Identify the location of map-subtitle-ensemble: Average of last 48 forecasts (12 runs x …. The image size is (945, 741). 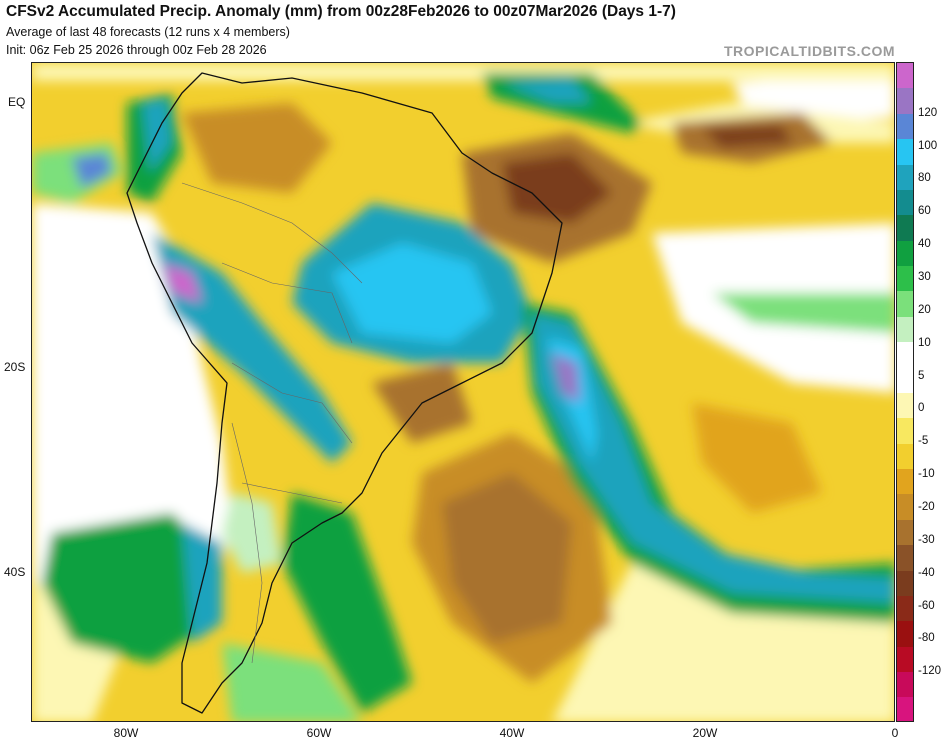
(148, 32).